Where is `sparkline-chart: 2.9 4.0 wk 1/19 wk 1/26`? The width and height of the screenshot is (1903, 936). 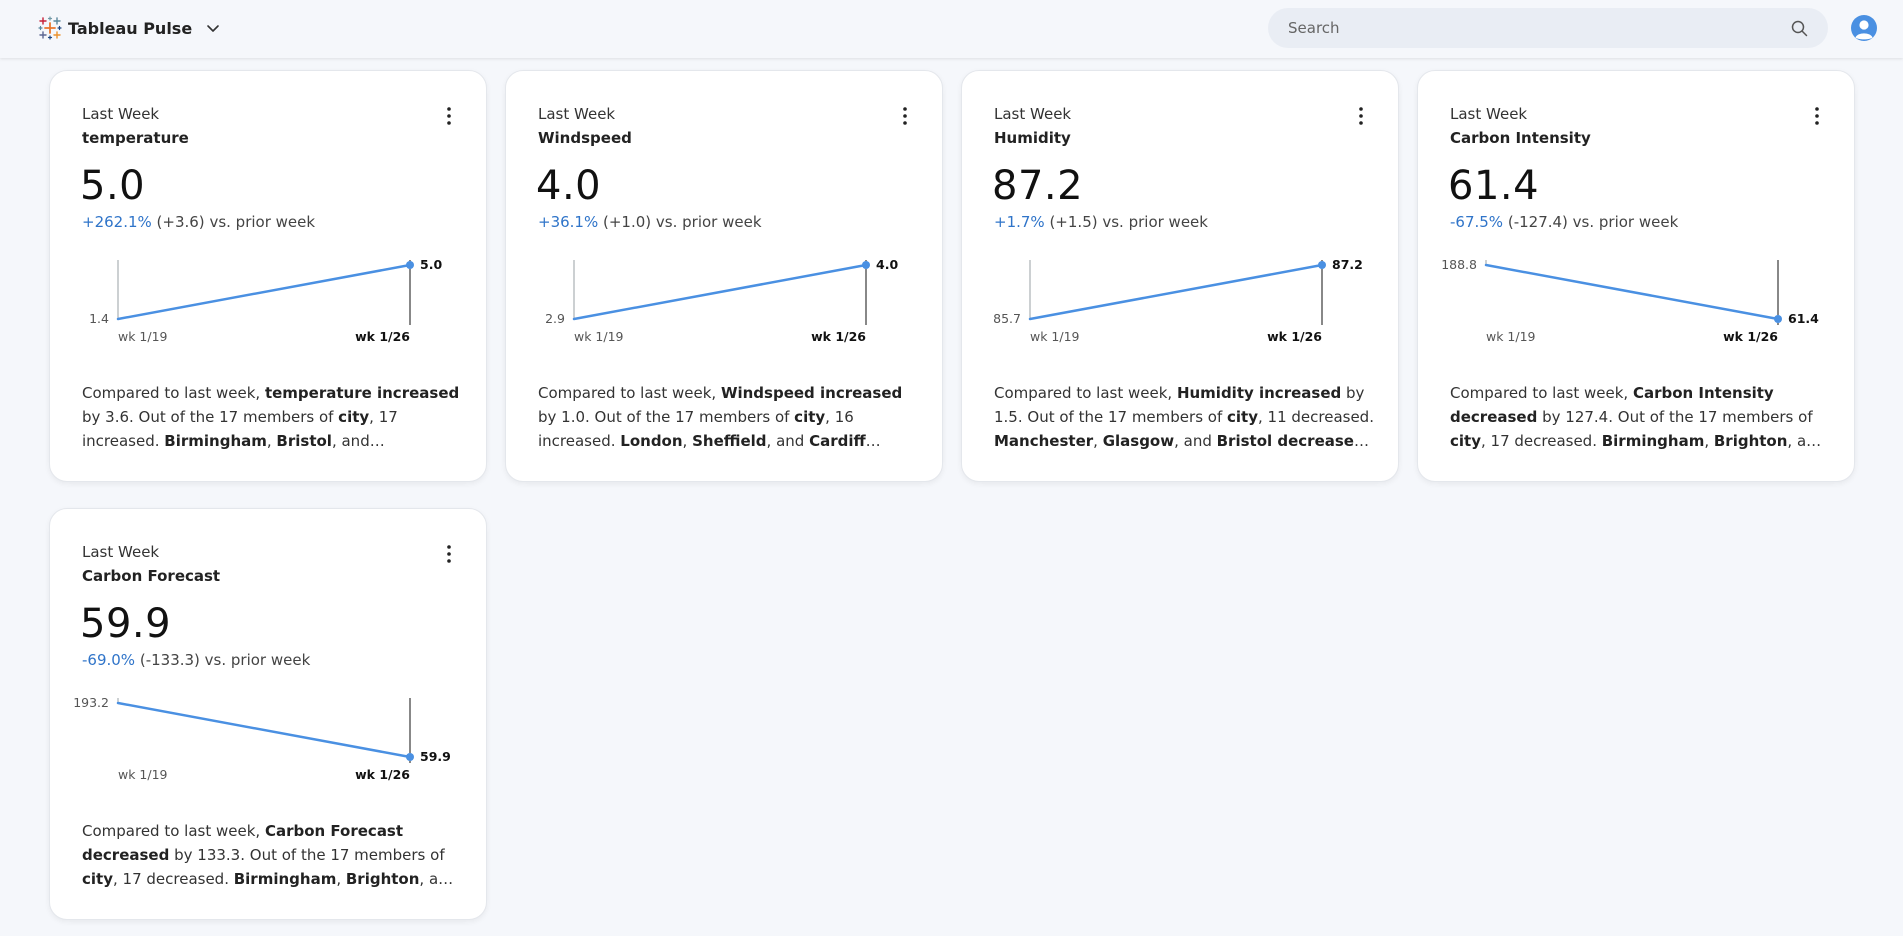 sparkline-chart: 2.9 4.0 wk 1/19 wk 1/26 is located at coordinates (721, 300).